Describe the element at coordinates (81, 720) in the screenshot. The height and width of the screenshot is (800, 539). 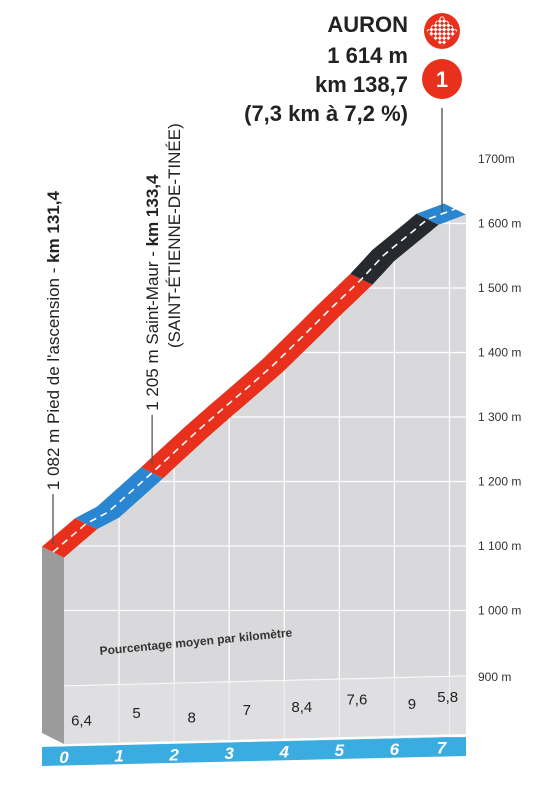
I see `km-gradient-value: 6,4` at that location.